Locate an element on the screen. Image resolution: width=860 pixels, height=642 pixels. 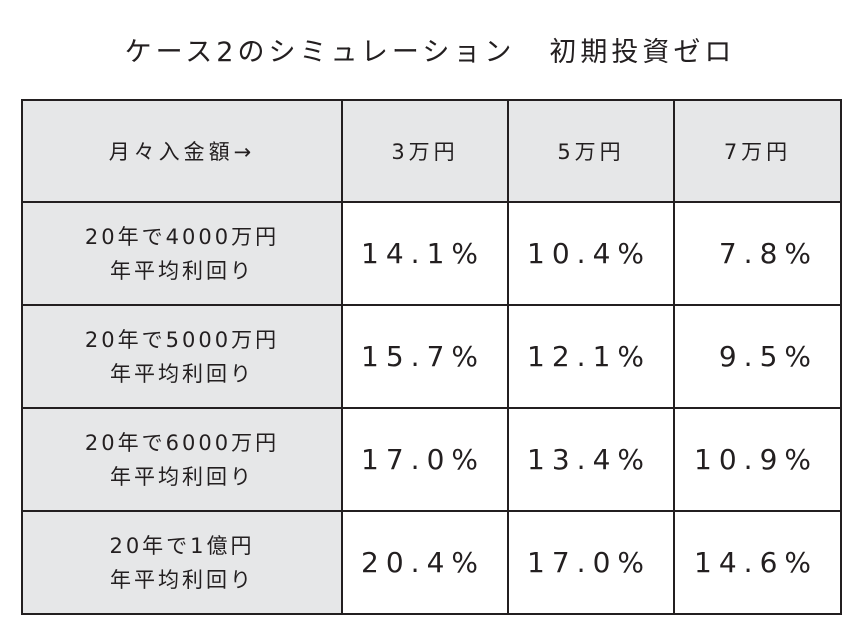
value-cell: 7.8% is located at coordinates (757, 253).